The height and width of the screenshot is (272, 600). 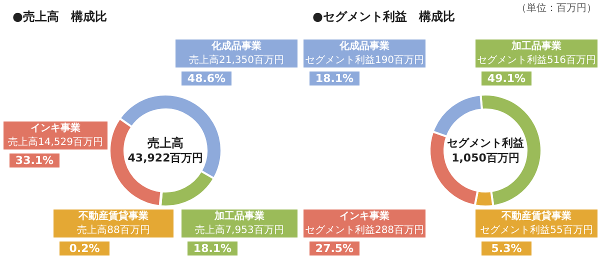 What do you see at coordinates (239, 230) in the screenshot?
I see `data-label: 売上高7,953百万円` at bounding box center [239, 230].